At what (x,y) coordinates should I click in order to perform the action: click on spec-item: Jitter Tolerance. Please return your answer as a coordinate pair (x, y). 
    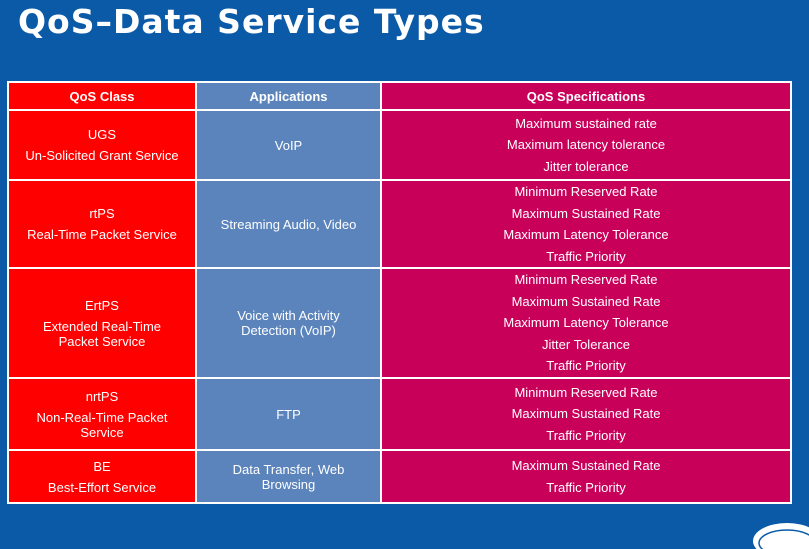
    Looking at the image, I should click on (586, 344).